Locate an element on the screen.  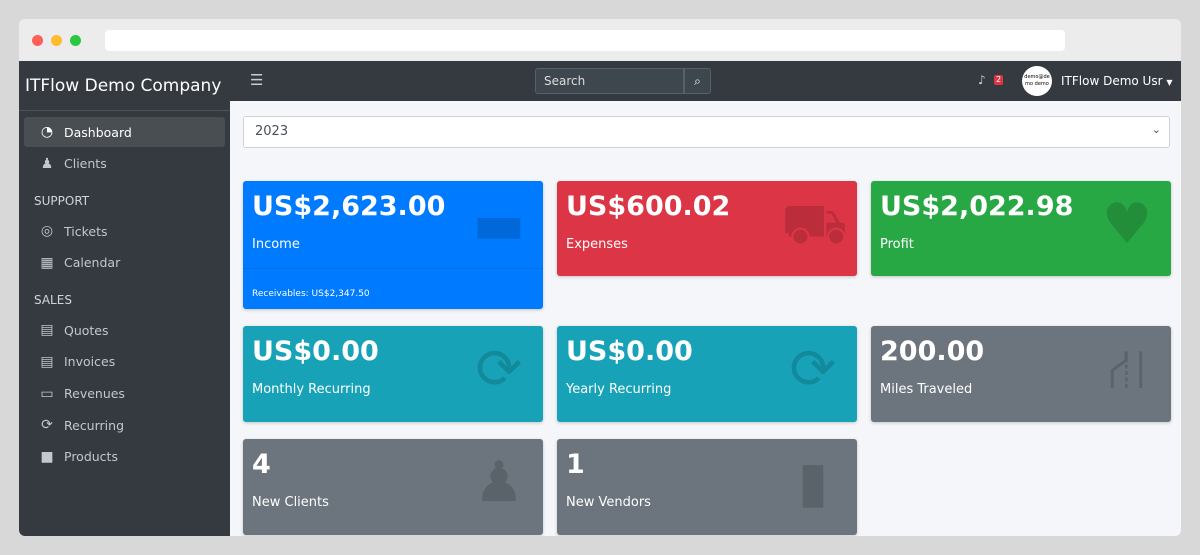
stat-label: Expenses is located at coordinates (597, 244).